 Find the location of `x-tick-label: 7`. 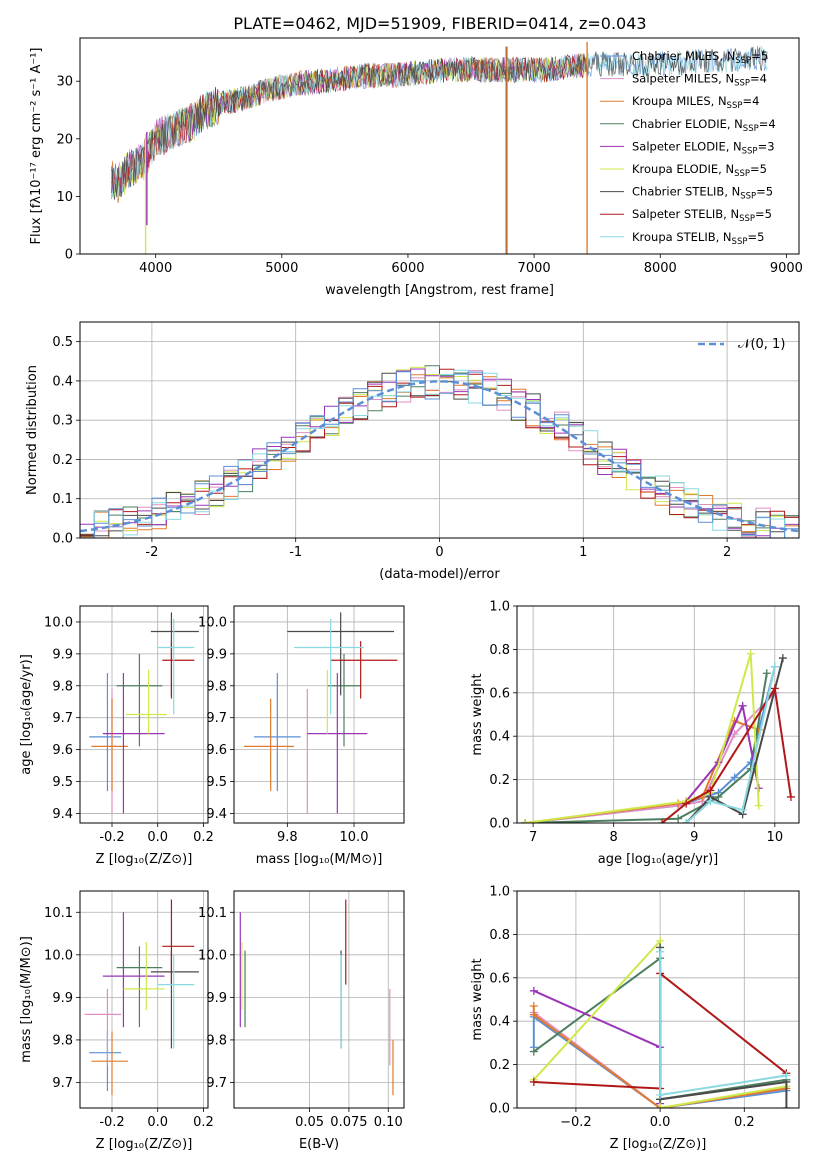

x-tick-label: 7 is located at coordinates (533, 837).